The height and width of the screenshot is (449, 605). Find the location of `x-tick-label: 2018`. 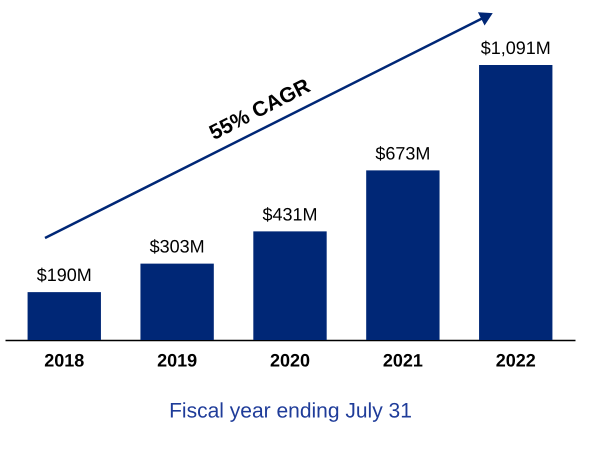

x-tick-label: 2018 is located at coordinates (64, 360).